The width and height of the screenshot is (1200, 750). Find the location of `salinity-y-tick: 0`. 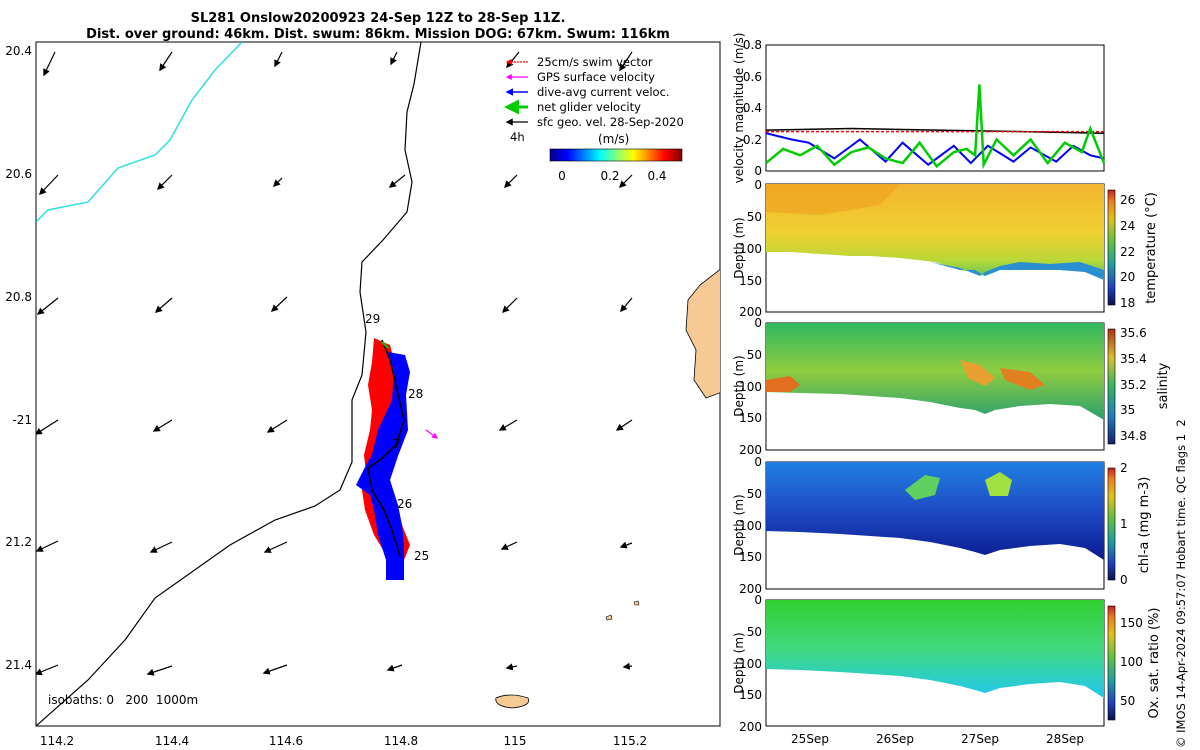

salinity-y-tick: 0 is located at coordinates (758, 323).